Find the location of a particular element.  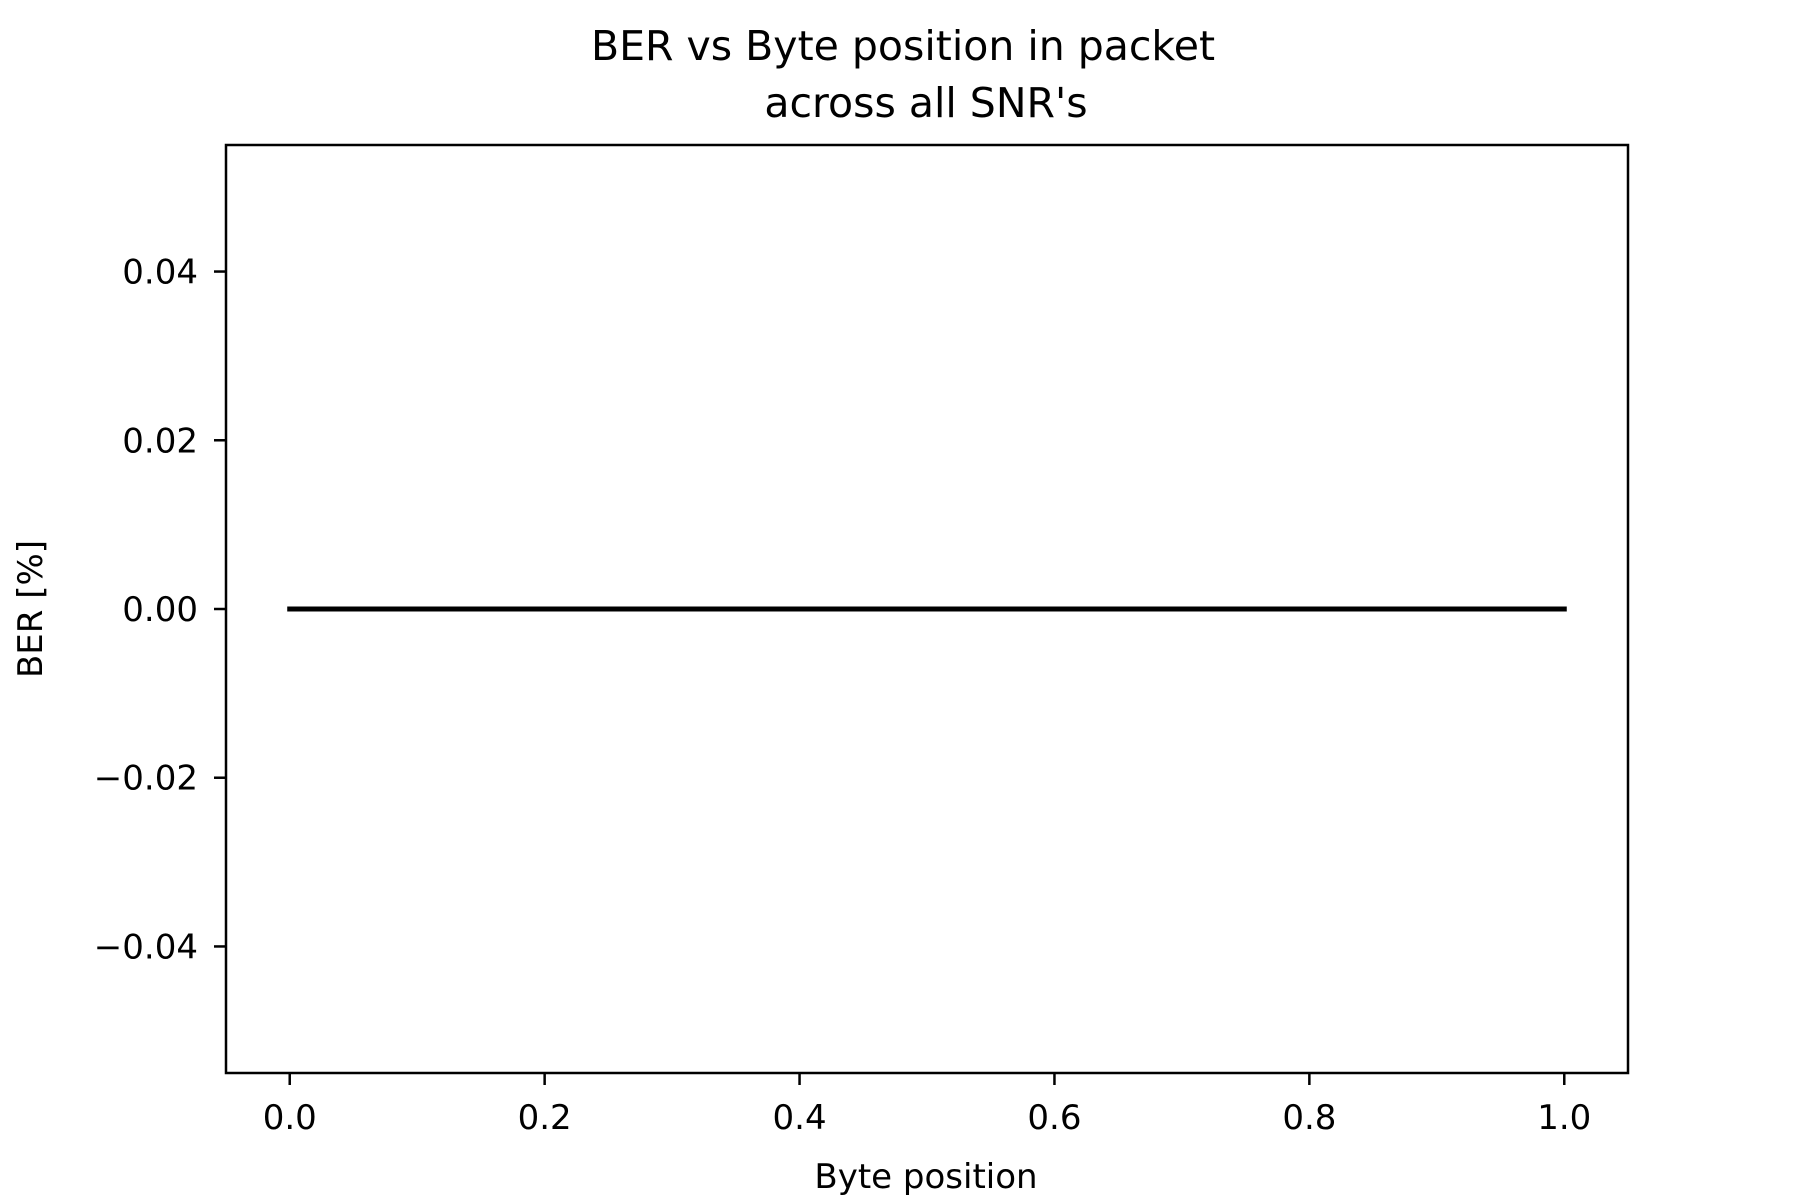

y-tick-label-2: 0.00 is located at coordinates (160, 610).